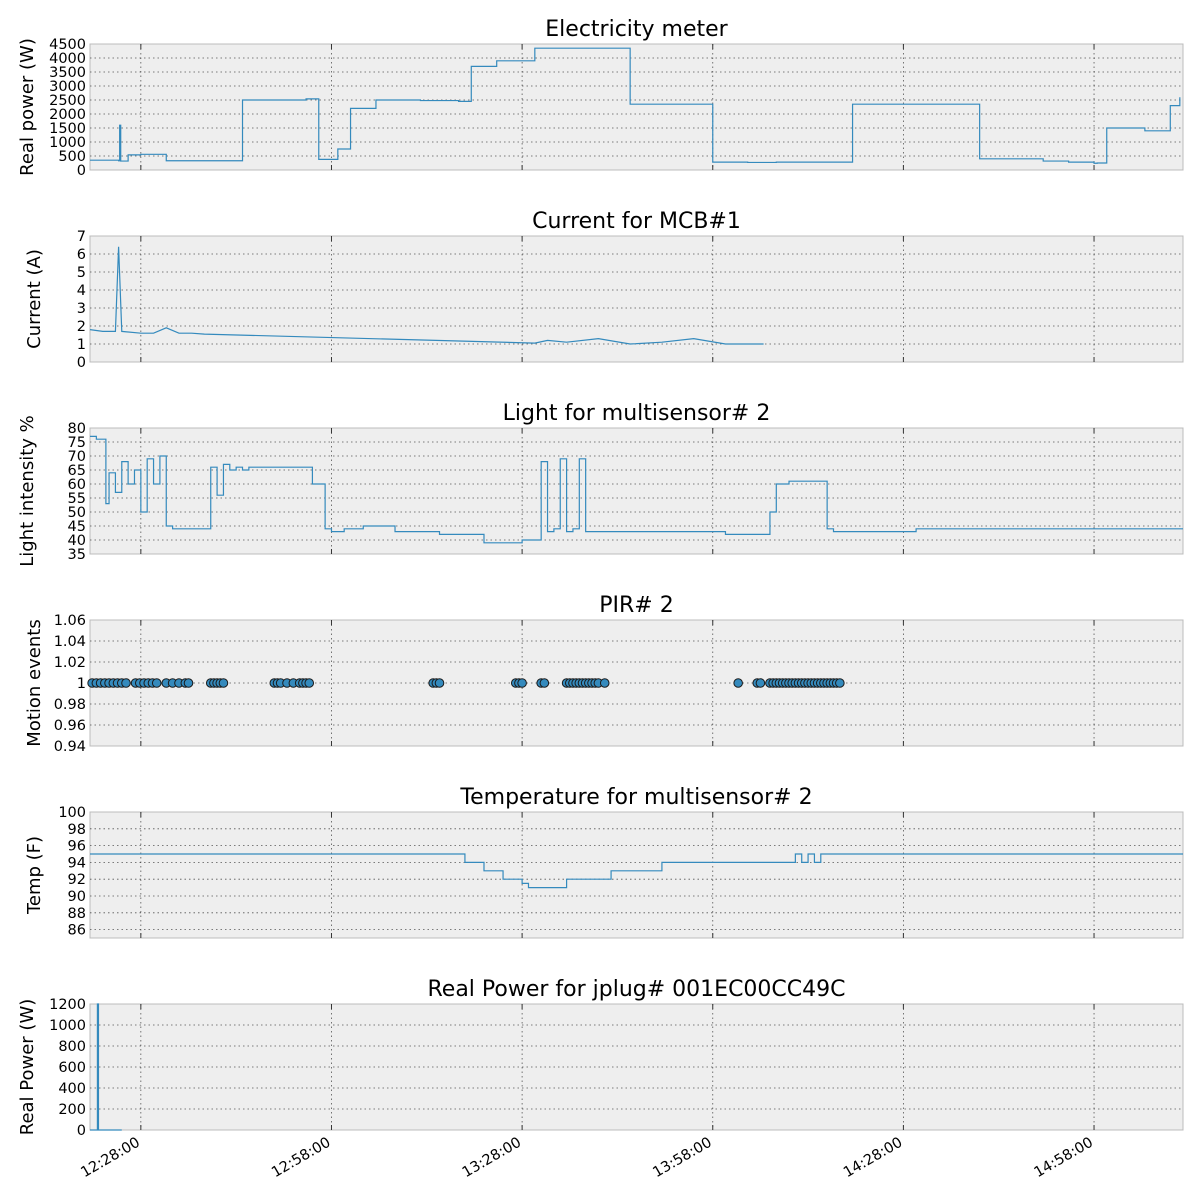 This screenshot has width=1200, height=1200. I want to click on y-tick-label: 500, so click(72, 157).